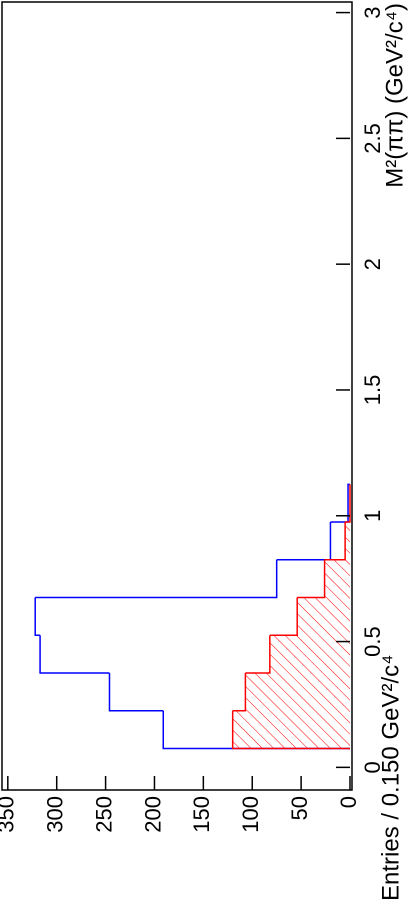 The height and width of the screenshot is (905, 414). What do you see at coordinates (348, 802) in the screenshot?
I see `y-tick-label: 0` at bounding box center [348, 802].